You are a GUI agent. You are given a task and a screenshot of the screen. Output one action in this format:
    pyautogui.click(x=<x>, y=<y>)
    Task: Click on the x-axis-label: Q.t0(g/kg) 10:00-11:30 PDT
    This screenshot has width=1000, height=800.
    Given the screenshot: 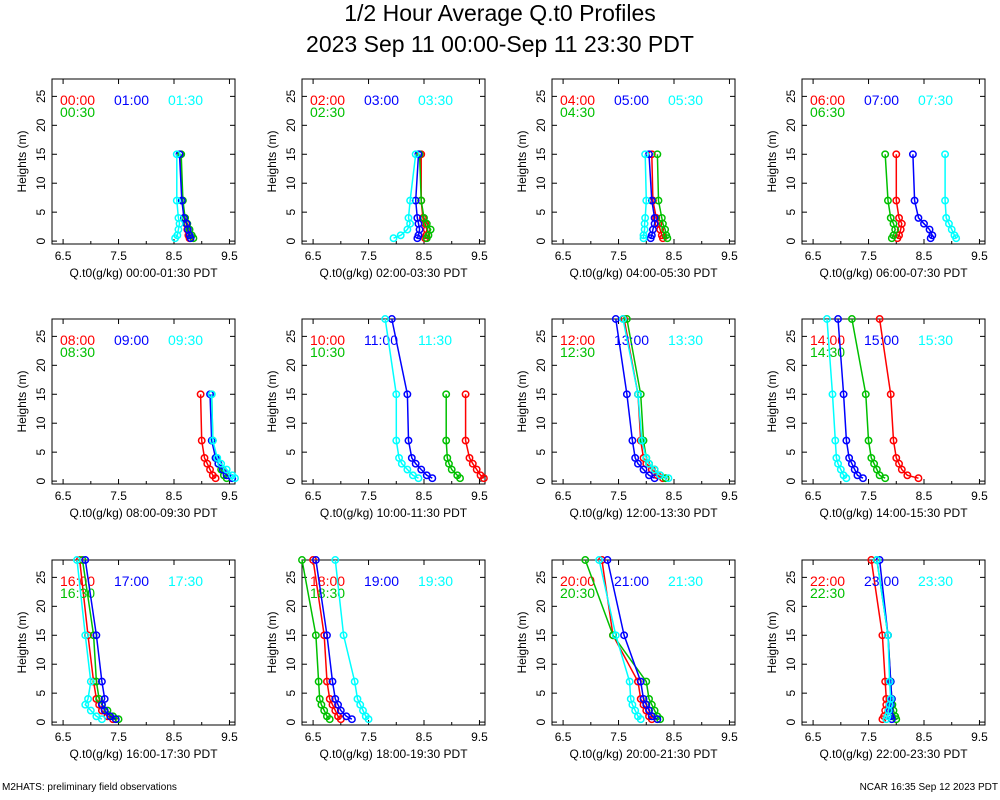 What is the action you would take?
    pyautogui.click(x=394, y=513)
    